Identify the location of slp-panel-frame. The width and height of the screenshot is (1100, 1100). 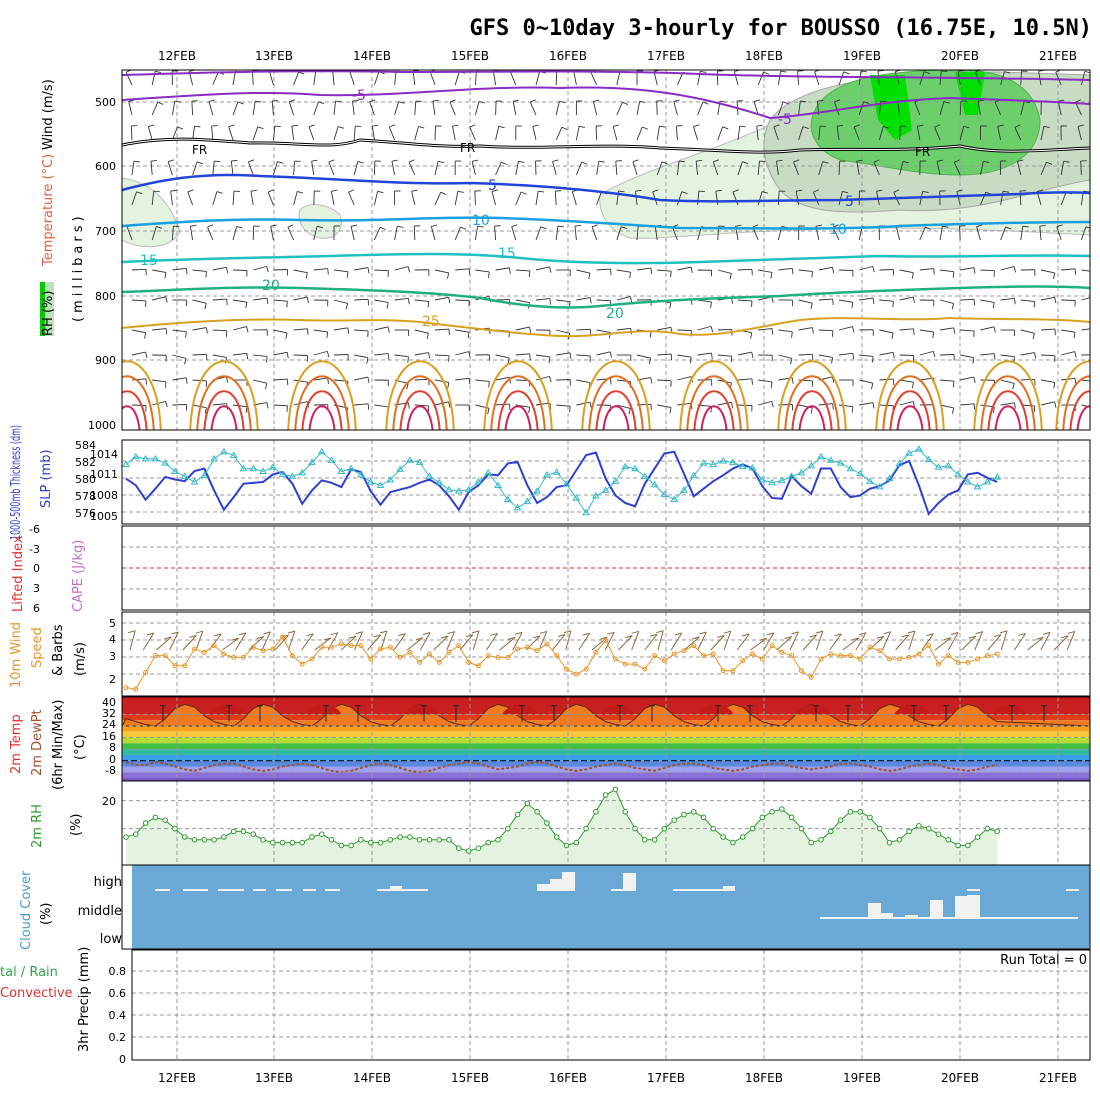
(606, 482).